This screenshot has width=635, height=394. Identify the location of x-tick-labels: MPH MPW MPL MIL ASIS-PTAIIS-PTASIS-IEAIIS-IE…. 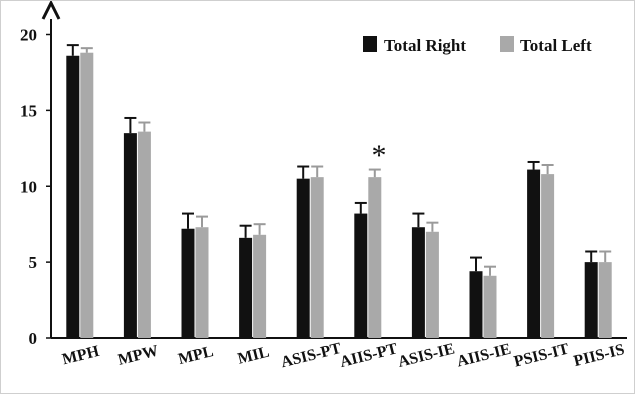
(344, 355).